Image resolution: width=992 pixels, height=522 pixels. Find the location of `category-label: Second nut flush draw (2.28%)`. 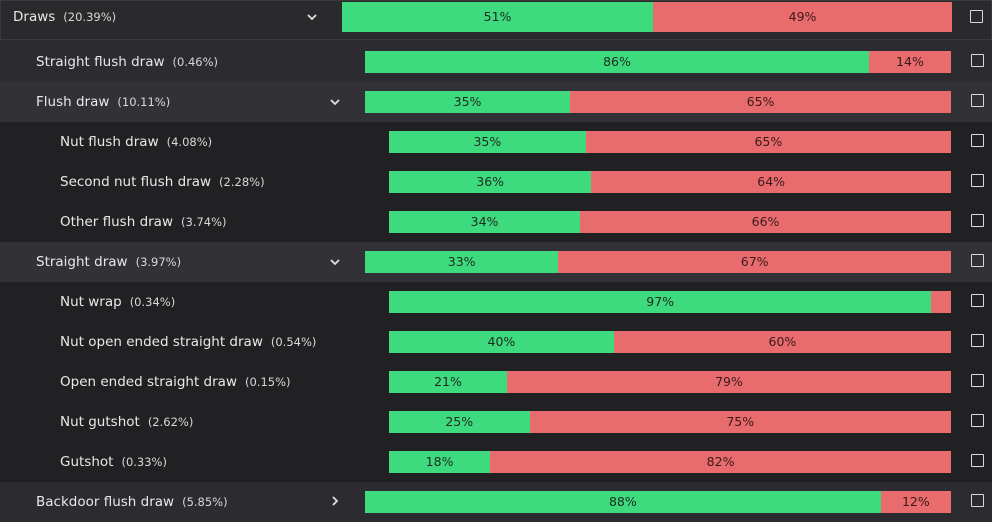

category-label: Second nut flush draw (2.28%) is located at coordinates (162, 182).